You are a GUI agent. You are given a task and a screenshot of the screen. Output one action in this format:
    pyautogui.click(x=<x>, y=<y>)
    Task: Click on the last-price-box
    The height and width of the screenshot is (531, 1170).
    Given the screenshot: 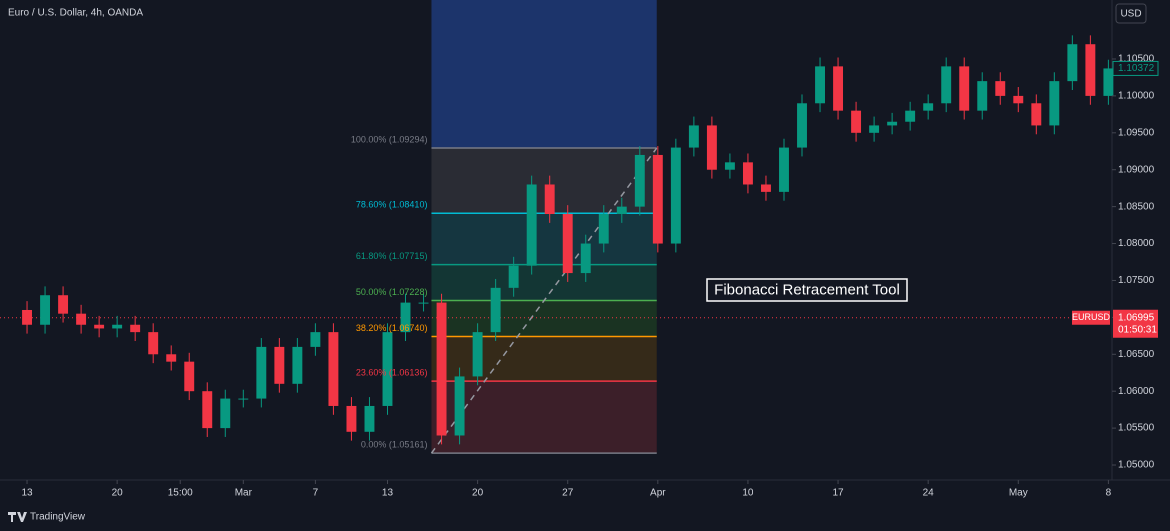 What is the action you would take?
    pyautogui.click(x=1135, y=68)
    